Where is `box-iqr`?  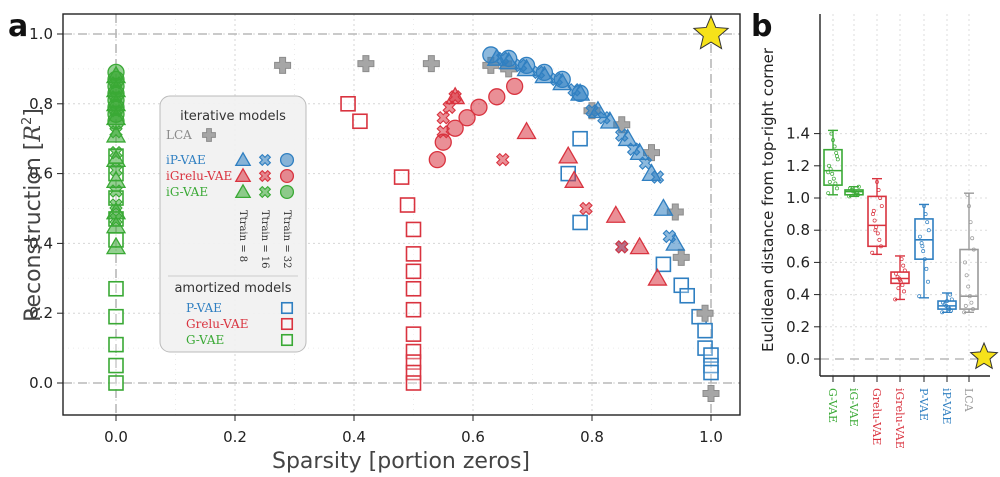
box-iqr is located at coordinates (924, 239).